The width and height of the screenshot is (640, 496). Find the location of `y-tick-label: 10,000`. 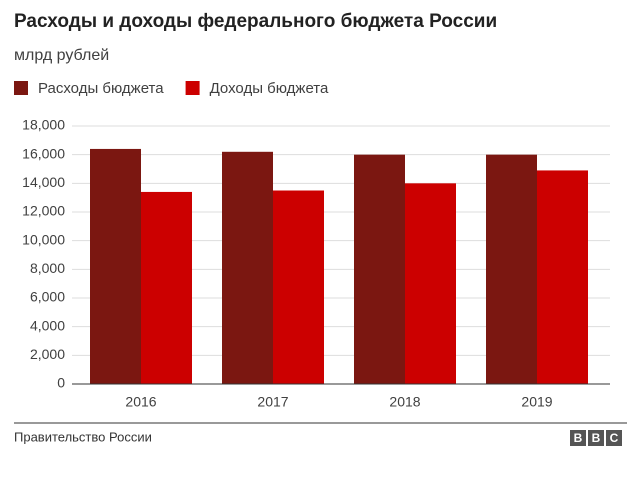

y-tick-label: 10,000 is located at coordinates (43, 239).